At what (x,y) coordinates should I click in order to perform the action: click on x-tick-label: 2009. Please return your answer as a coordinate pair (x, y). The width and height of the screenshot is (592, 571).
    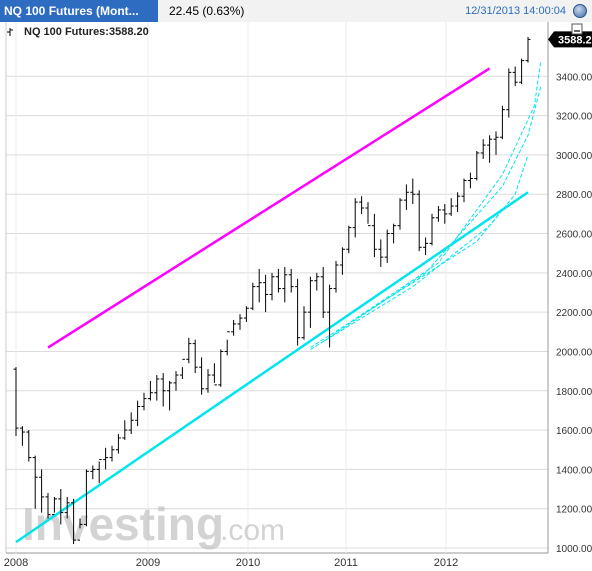
    Looking at the image, I should click on (148, 563).